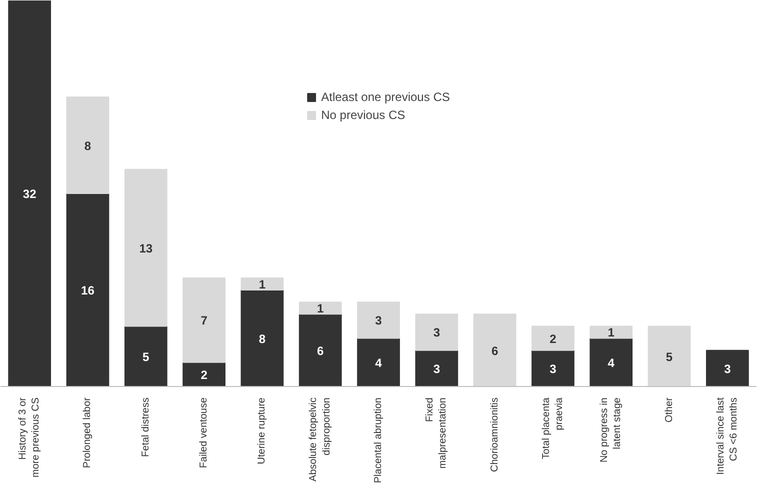 The width and height of the screenshot is (760, 486). I want to click on data-label: 16, so click(88, 291).